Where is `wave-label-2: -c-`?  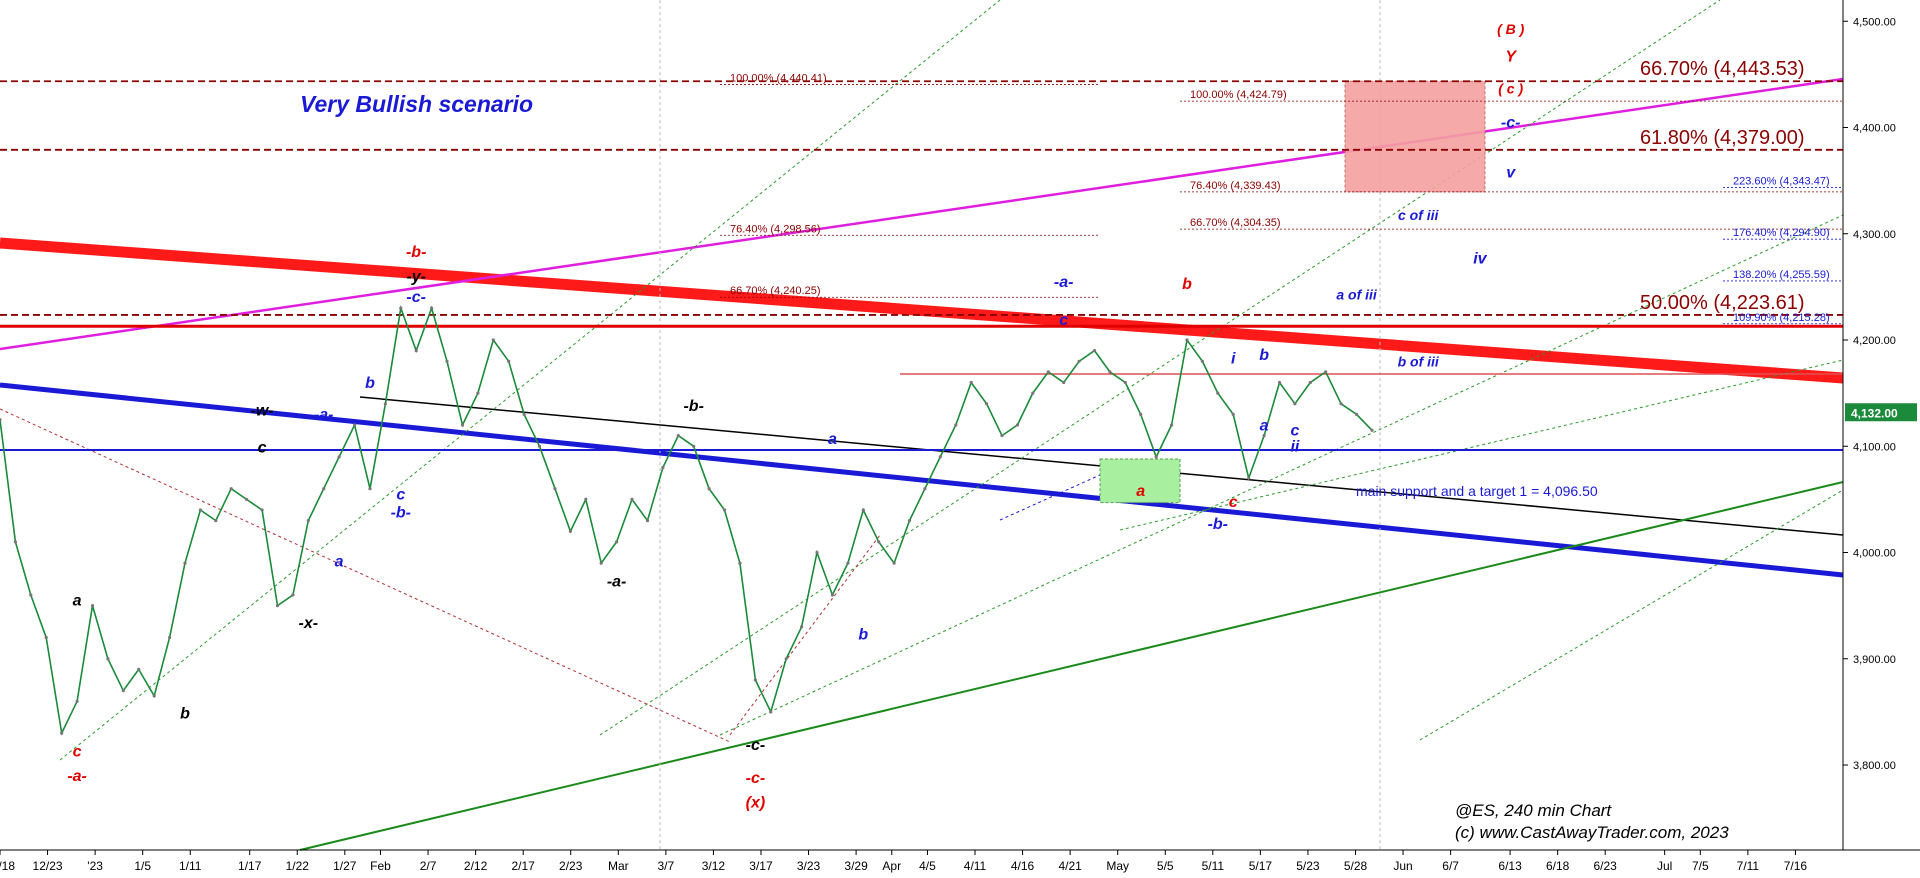 wave-label-2: -c- is located at coordinates (416, 297).